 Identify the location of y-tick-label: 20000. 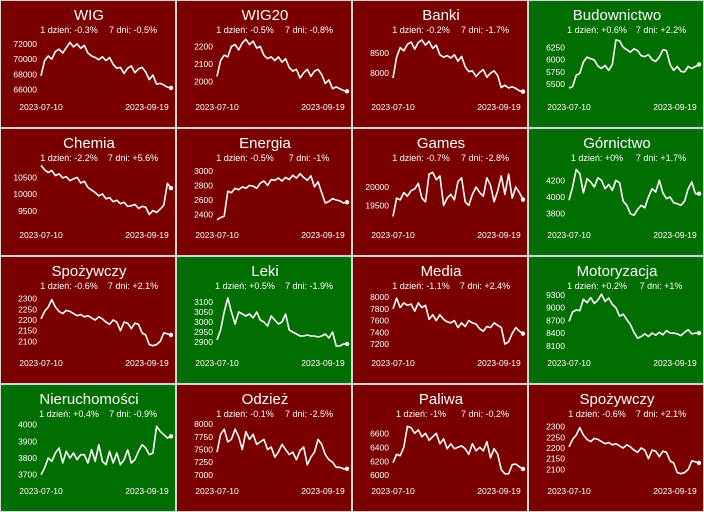
(377, 187).